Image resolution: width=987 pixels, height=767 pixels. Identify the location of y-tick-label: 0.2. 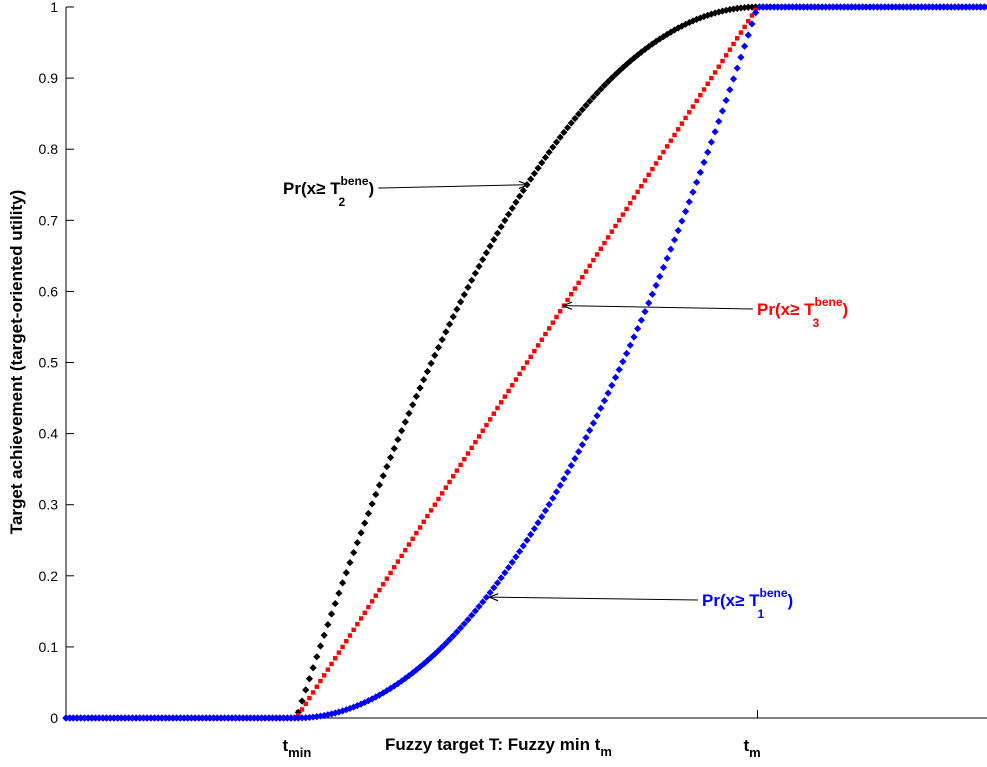
(49, 576).